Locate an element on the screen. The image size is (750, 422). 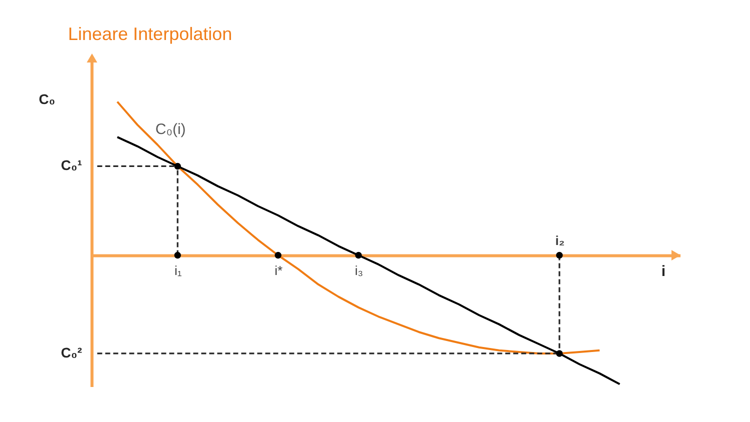
x-tick-label: i₁ is located at coordinates (178, 270).